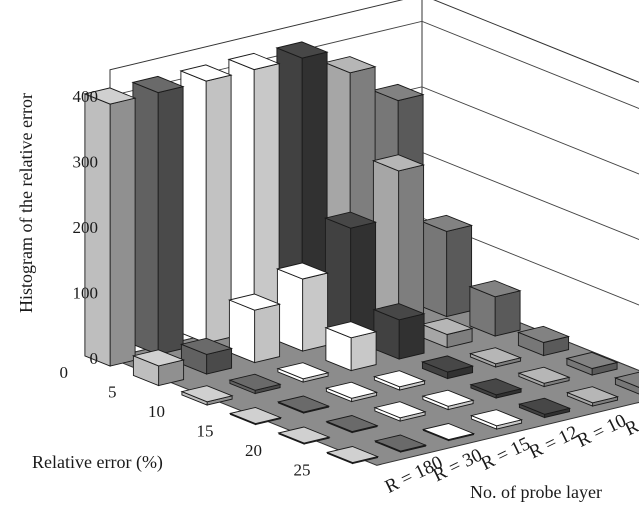  I want to click on x-axis-label: Relative error (%), so click(97, 462).